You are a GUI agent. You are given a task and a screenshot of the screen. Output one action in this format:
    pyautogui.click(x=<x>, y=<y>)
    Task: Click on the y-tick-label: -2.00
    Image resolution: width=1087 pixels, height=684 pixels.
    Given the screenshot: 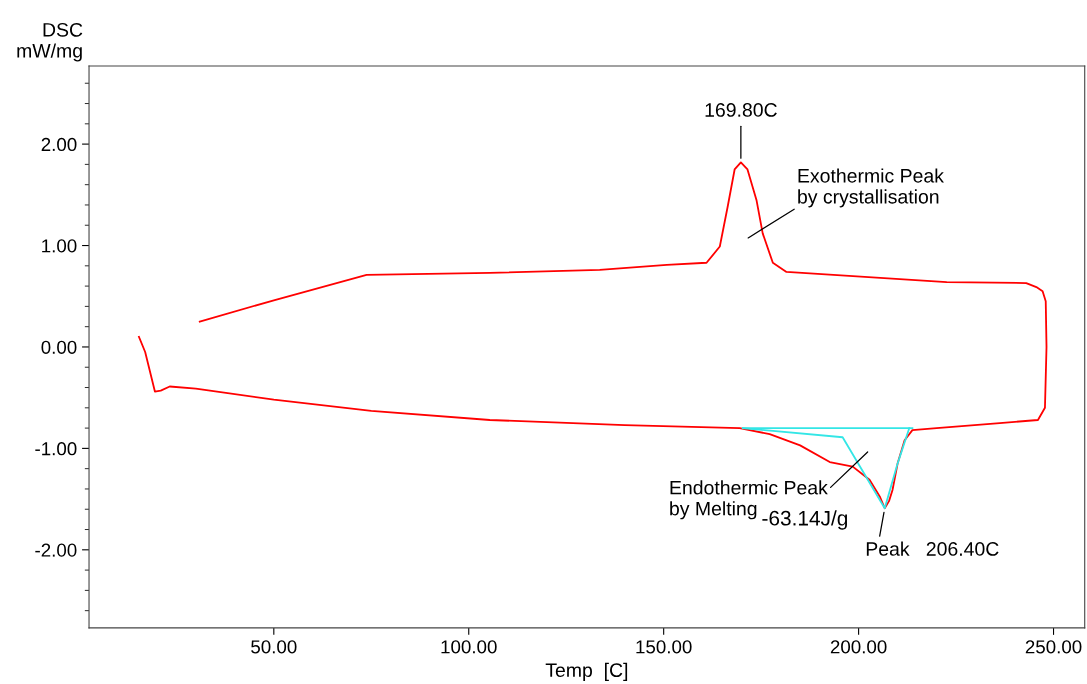 What is the action you would take?
    pyautogui.click(x=56, y=550)
    